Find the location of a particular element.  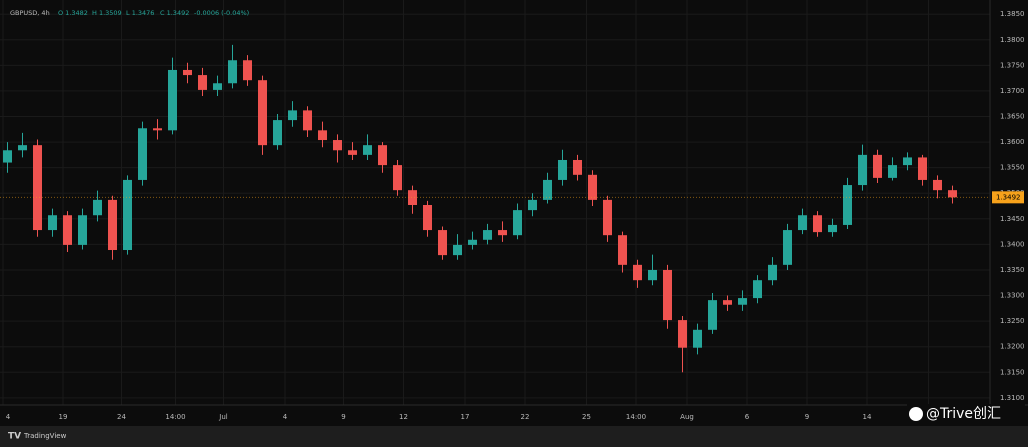

footer-bar is located at coordinates (514, 436).